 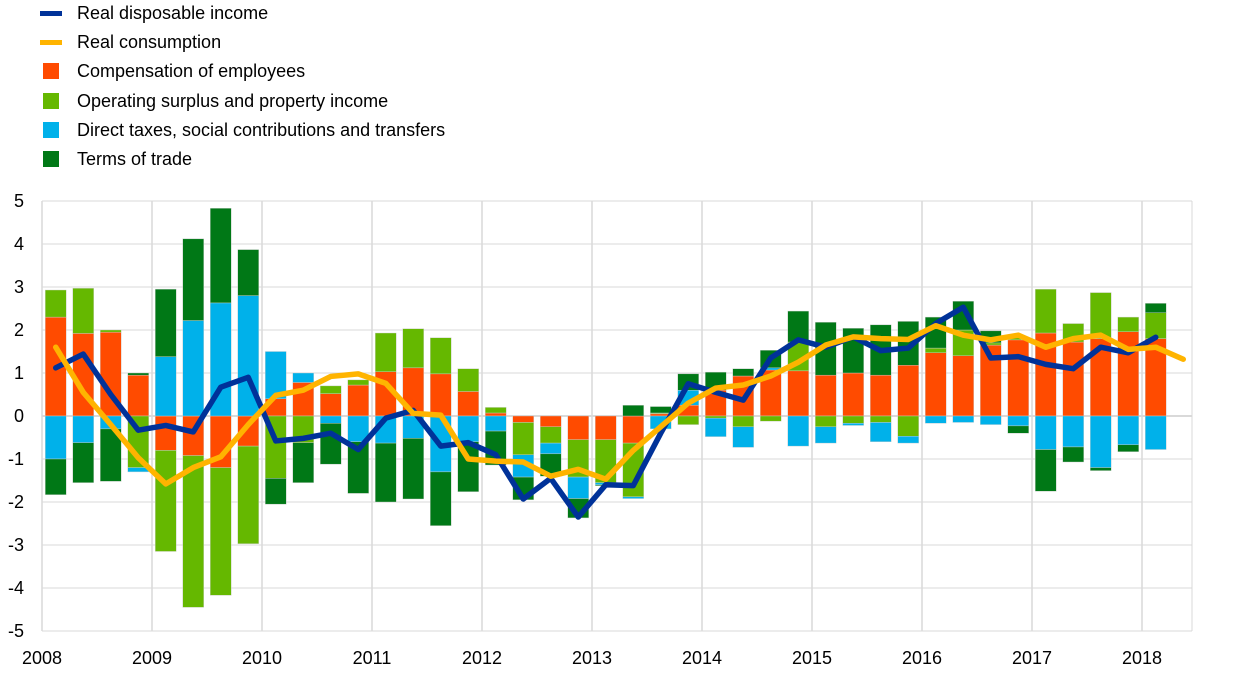 I want to click on y-tick-label: 5, so click(x=19, y=201).